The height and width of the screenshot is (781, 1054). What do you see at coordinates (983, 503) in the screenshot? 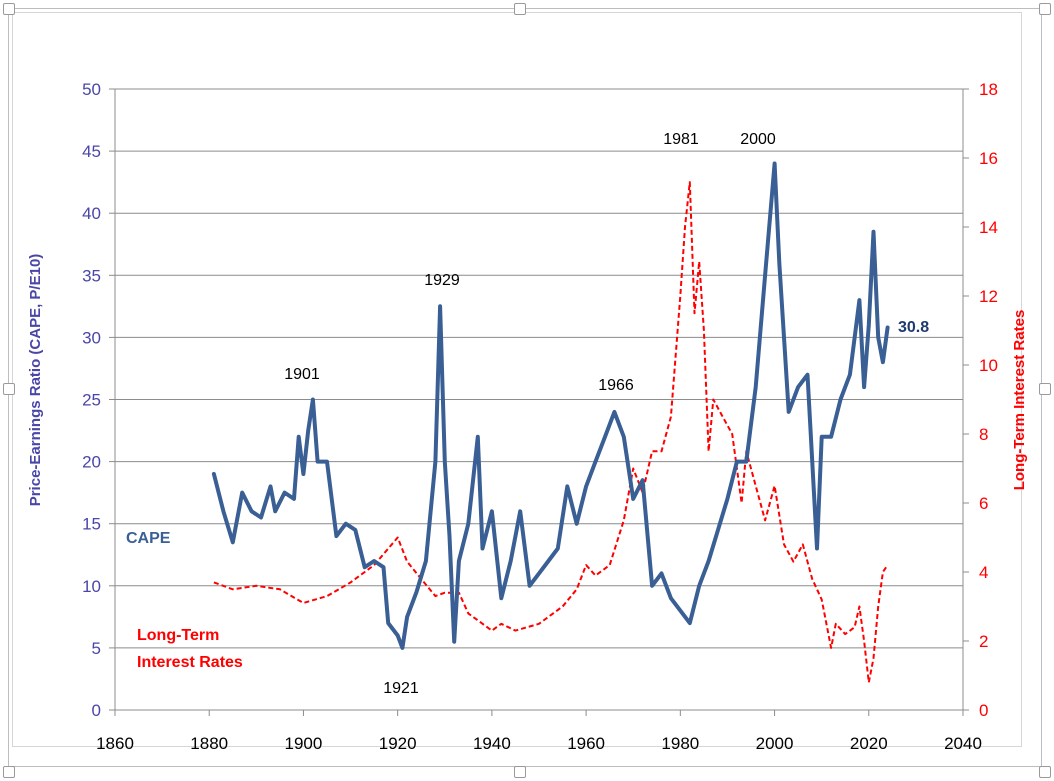
I see `y-right-tick-label: 6` at bounding box center [983, 503].